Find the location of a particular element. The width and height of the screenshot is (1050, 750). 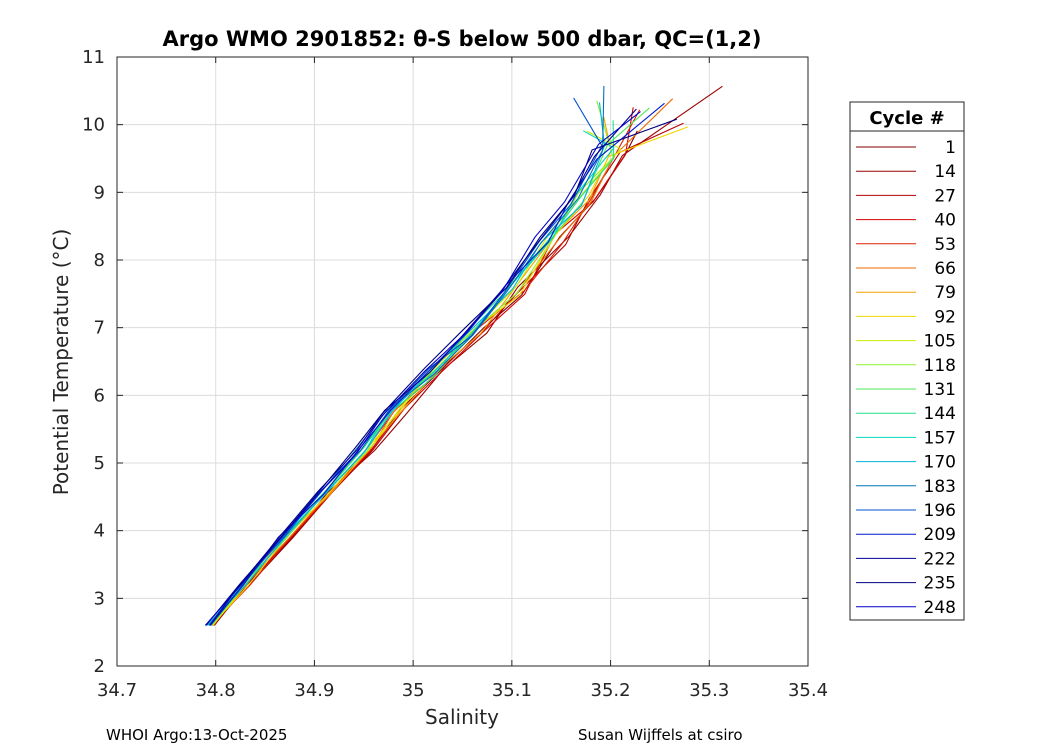

legend-label: 209 is located at coordinates (940, 535).